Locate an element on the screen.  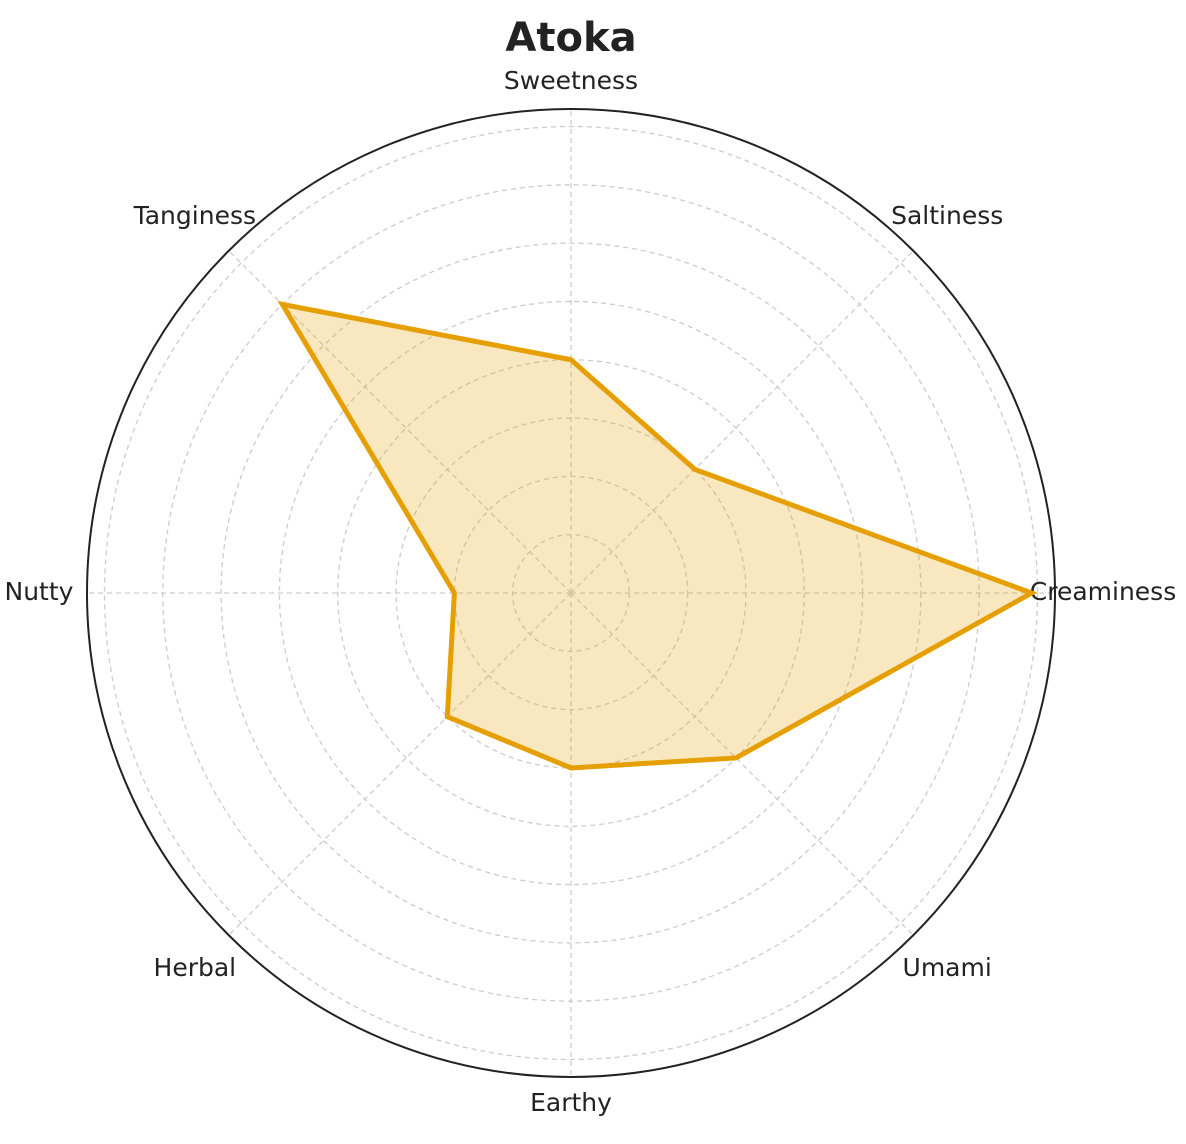
axis-label: Tanginess is located at coordinates (194, 215).